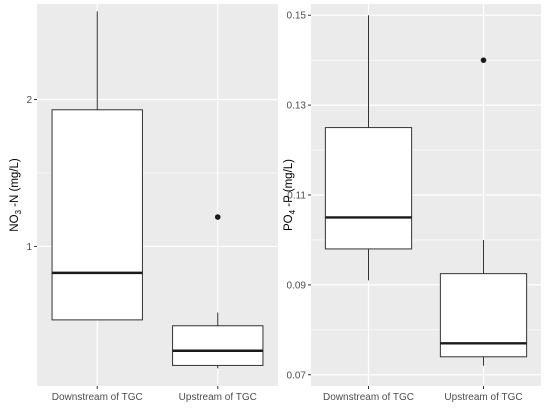 Image resolution: width=550 pixels, height=413 pixels. I want to click on panel-2-box-2-outlier-point, so click(483, 60).